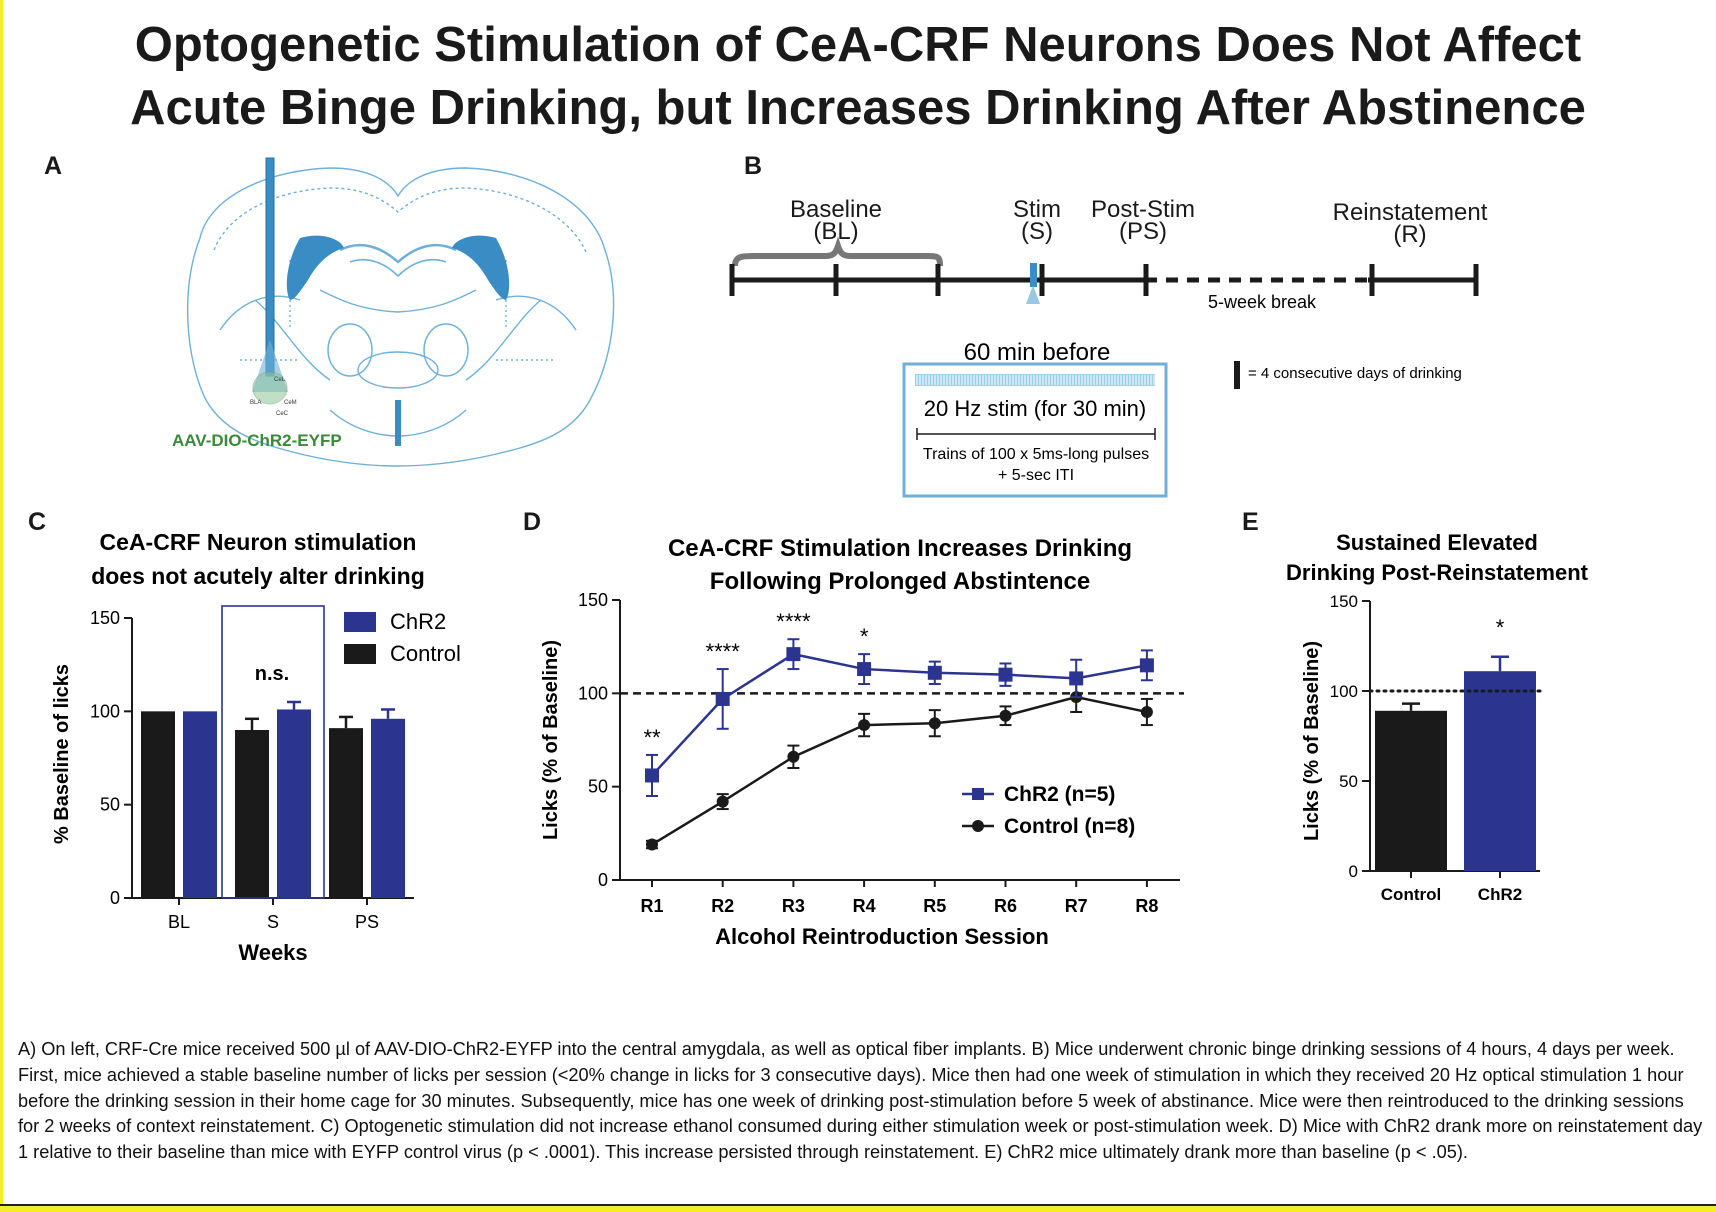 This screenshot has width=1716, height=1212. What do you see at coordinates (1500, 627) in the screenshot?
I see `chart-e-significance: *` at bounding box center [1500, 627].